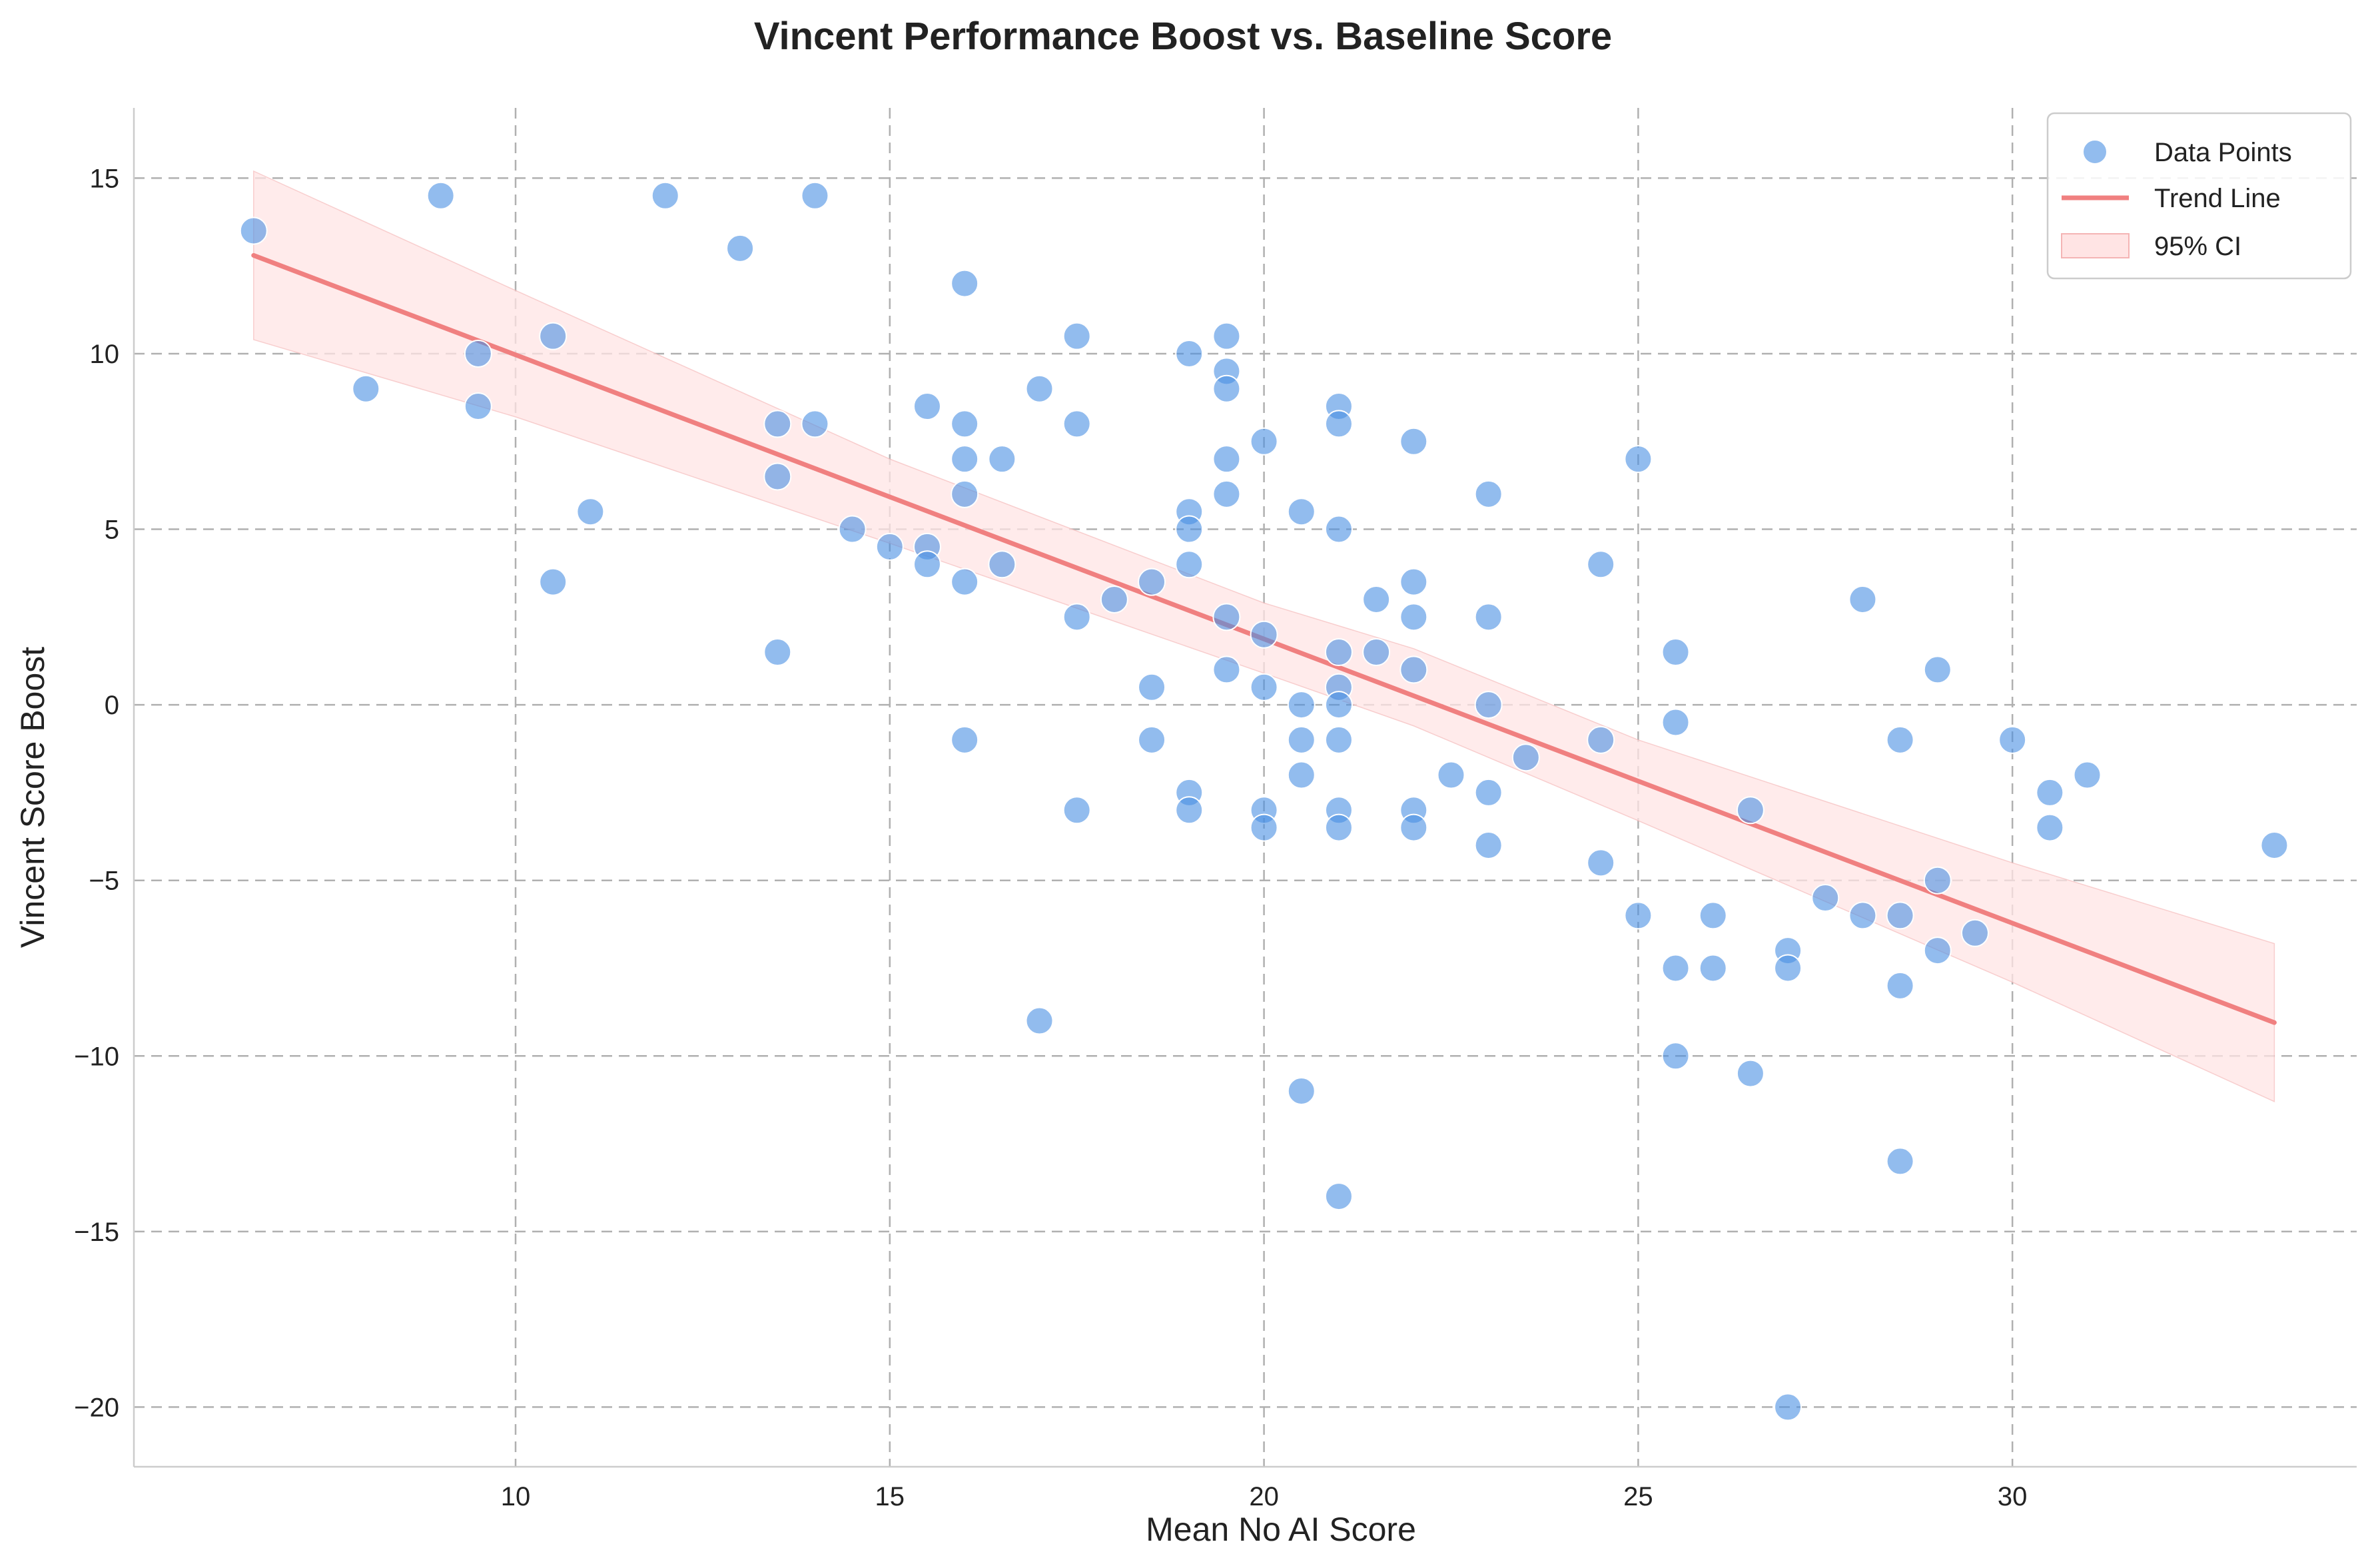  I want to click on x-tick-label: 20, so click(1264, 1497).